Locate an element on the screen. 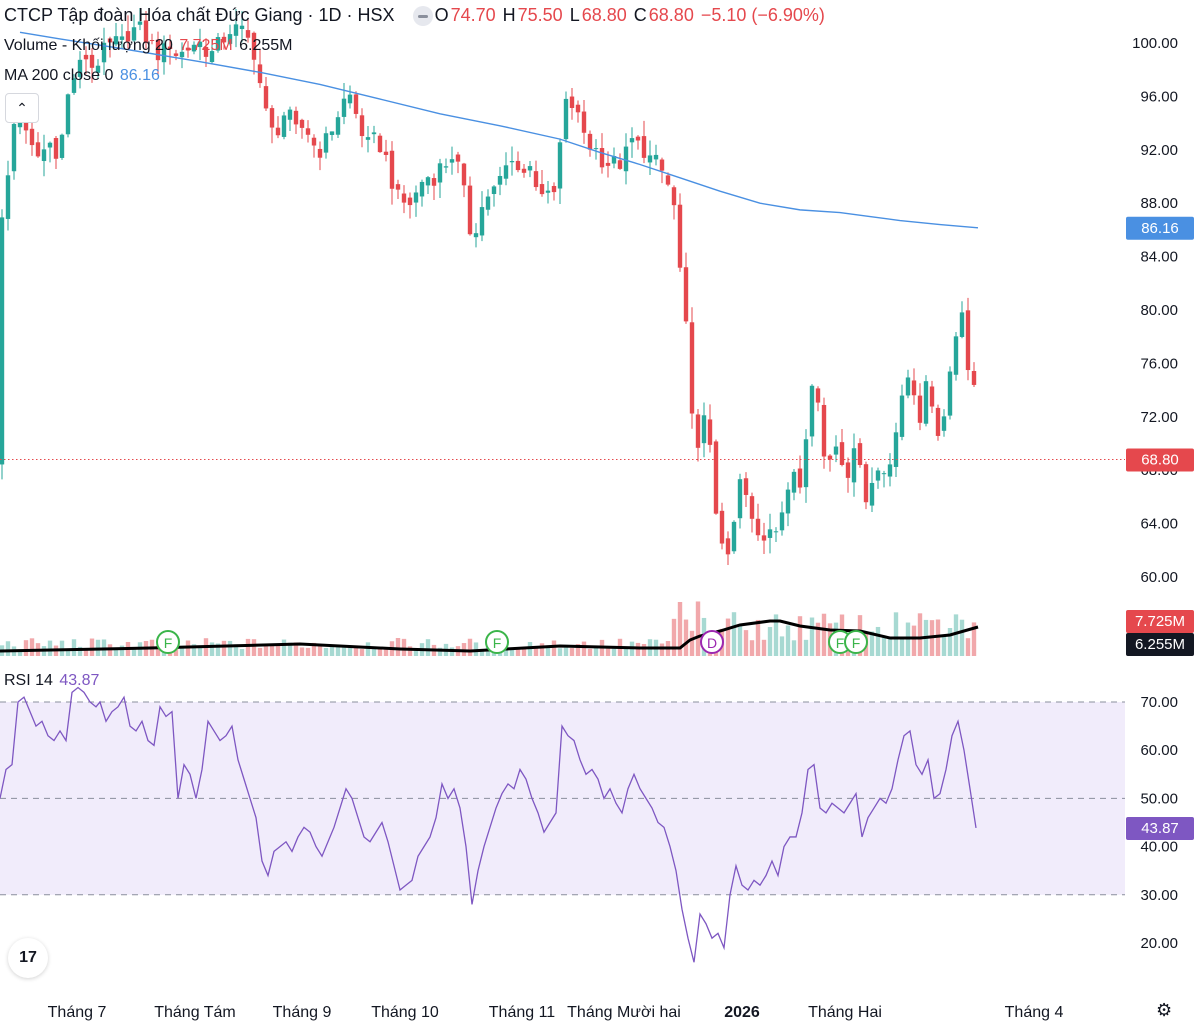 Image resolution: width=1200 pixels, height=1026 pixels. rsi-tick: 50.00 is located at coordinates (1159, 798).